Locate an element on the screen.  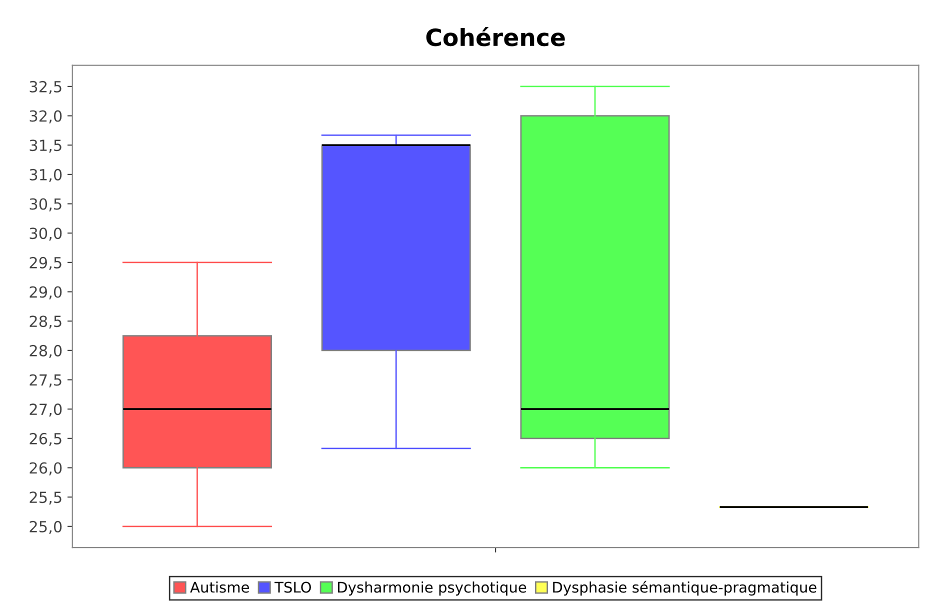
y-tick-label: 30,5 is located at coordinates (46, 205).